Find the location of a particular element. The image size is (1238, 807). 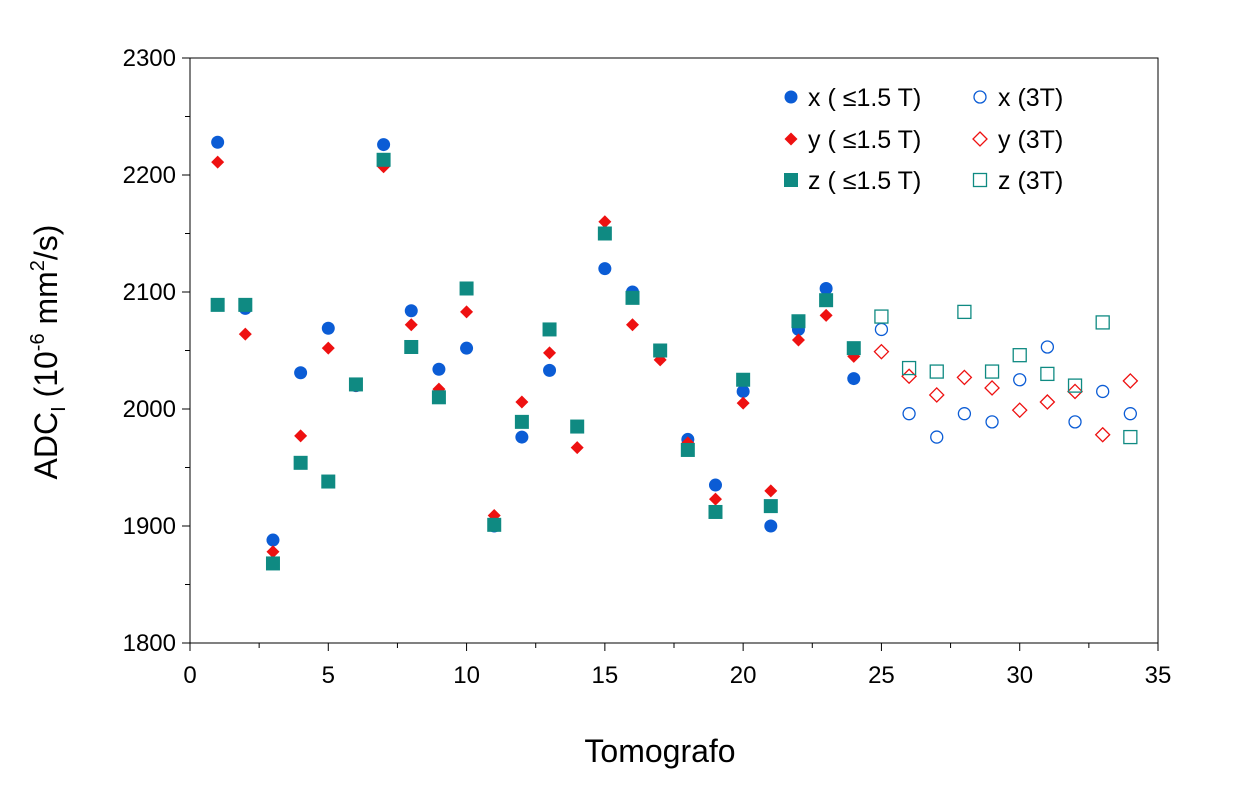

legend-entry: y (3T) is located at coordinates (1030, 140).